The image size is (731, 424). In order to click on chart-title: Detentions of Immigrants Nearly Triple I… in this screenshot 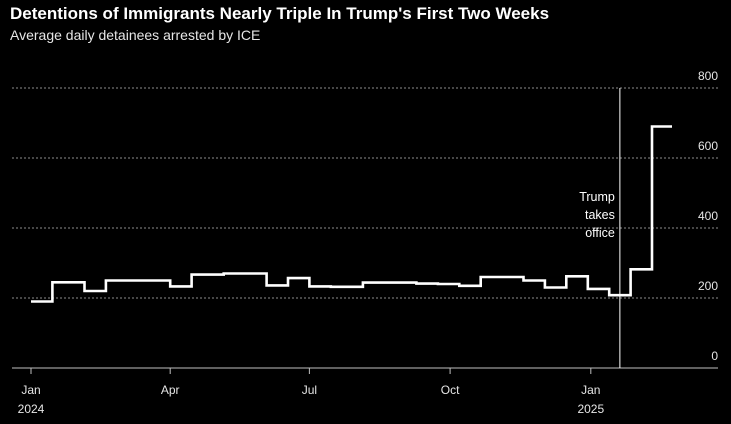, I will do `click(280, 13)`.